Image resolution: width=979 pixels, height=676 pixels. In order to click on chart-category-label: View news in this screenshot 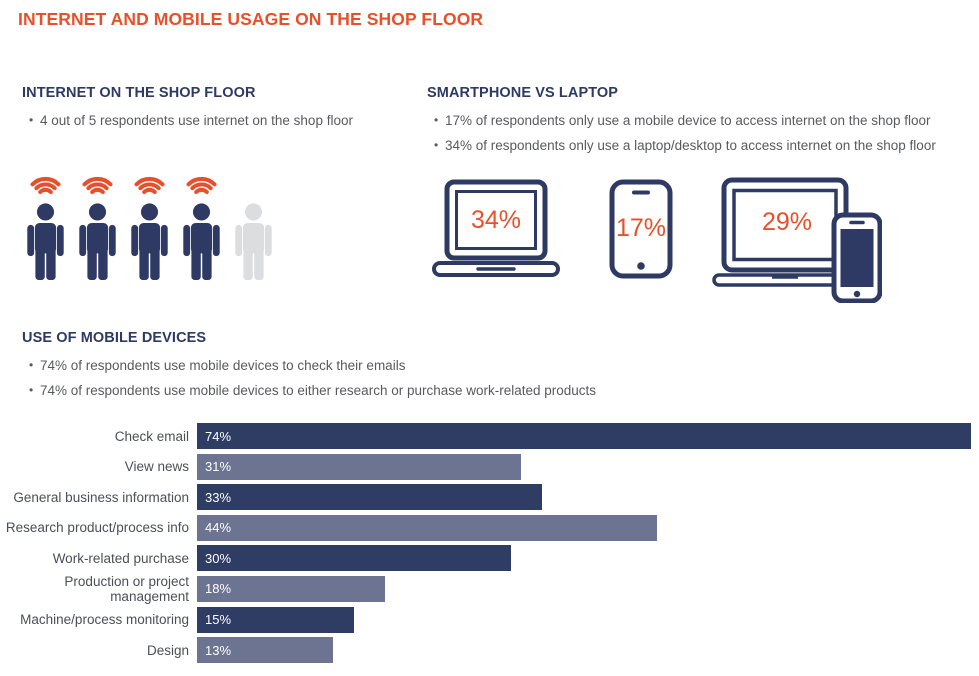, I will do `click(156, 467)`.